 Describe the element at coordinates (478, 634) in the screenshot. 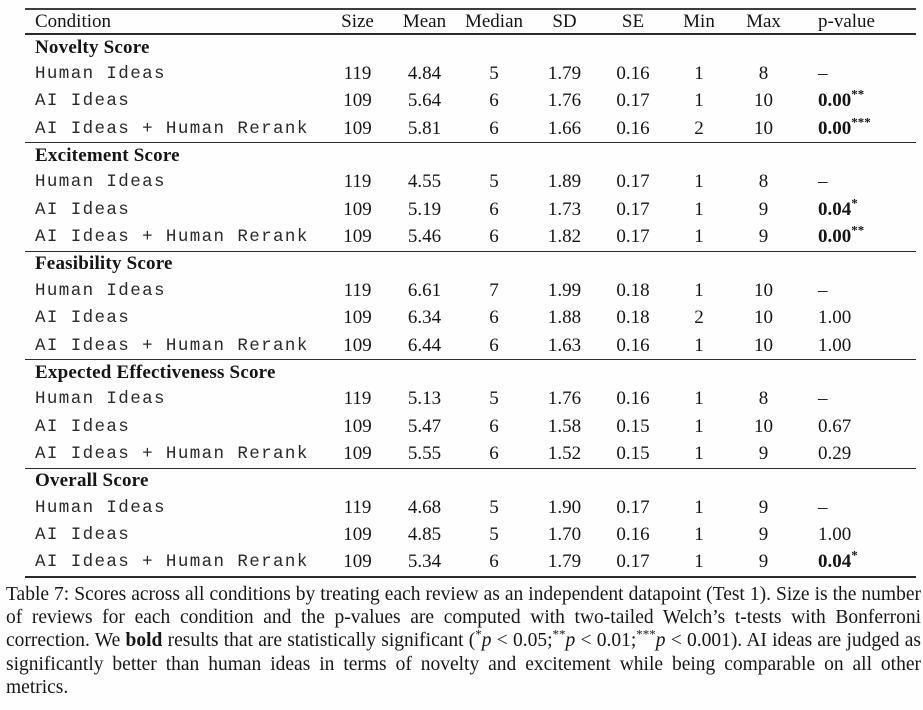

I see `caption-segment: *` at that location.